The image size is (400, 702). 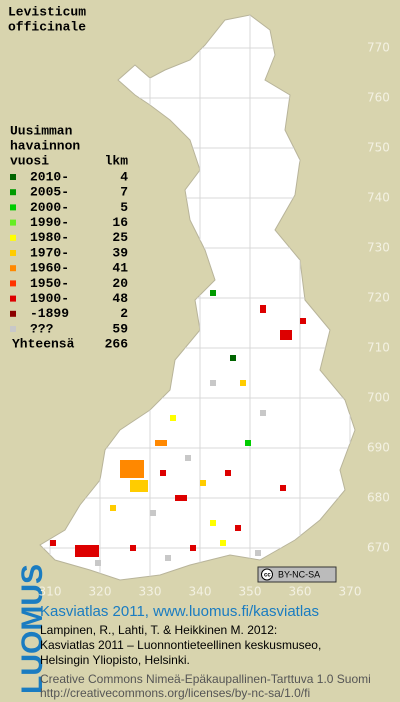 What do you see at coordinates (378, 548) in the screenshot?
I see `y-tick-label: 670` at bounding box center [378, 548].